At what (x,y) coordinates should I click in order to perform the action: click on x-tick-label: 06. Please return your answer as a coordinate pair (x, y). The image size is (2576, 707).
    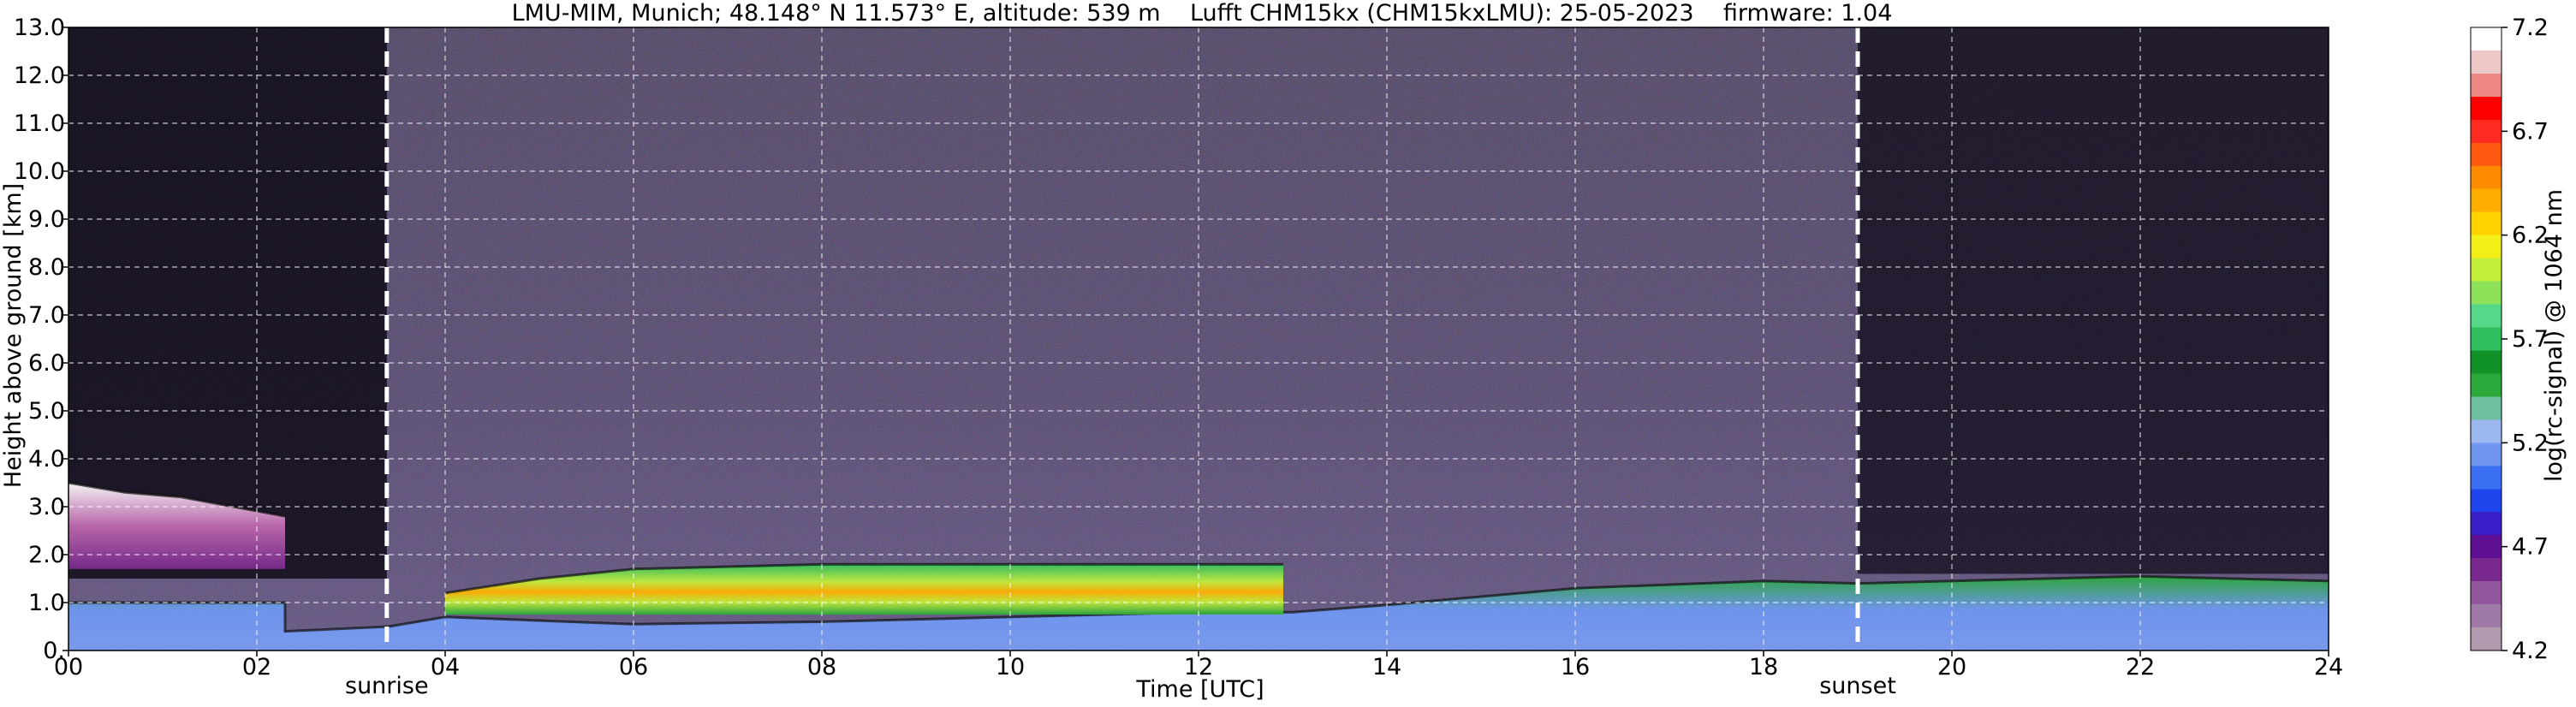
    Looking at the image, I should click on (633, 667).